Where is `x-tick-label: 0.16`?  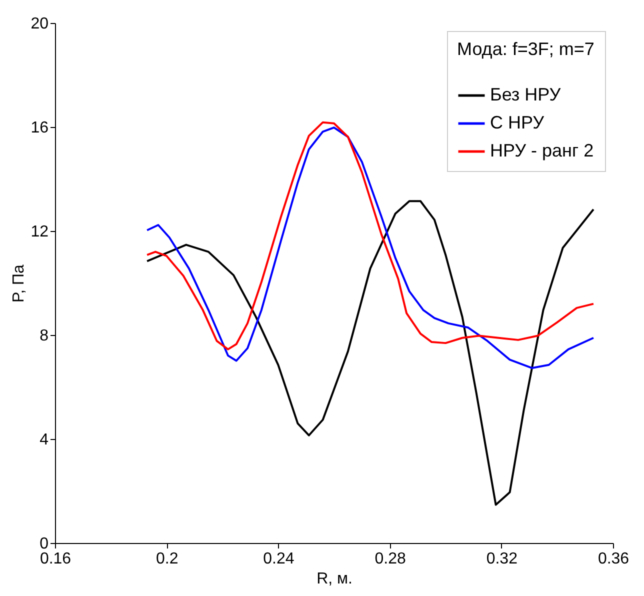 x-tick-label: 0.16 is located at coordinates (56, 559).